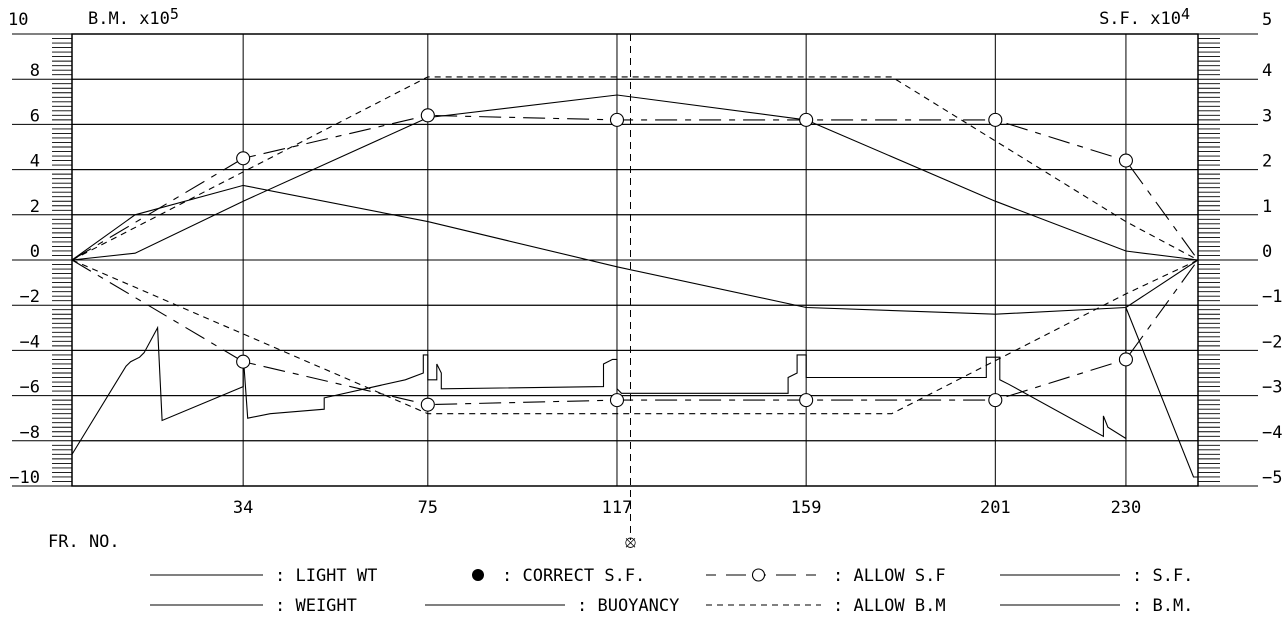  I want to click on legend-label-correct_sf: : CORRECT S.F., so click(573, 576).